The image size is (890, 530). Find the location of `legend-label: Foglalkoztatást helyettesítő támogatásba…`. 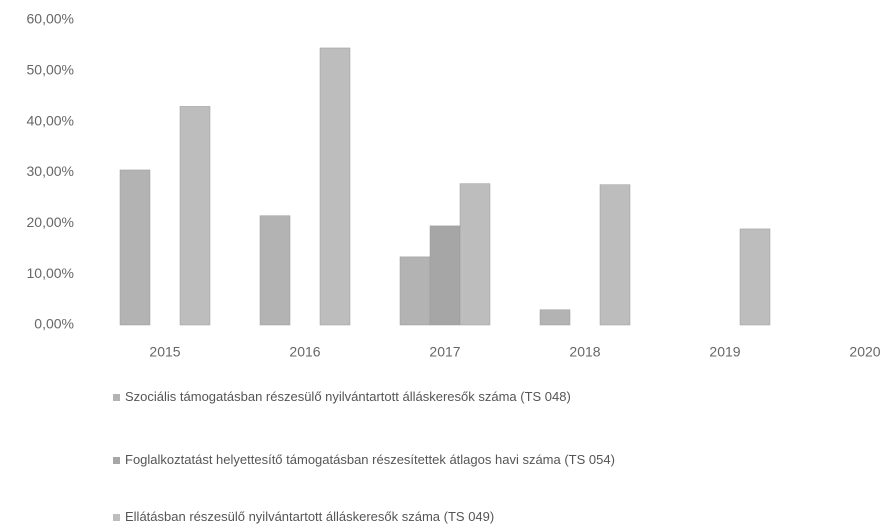

legend-label: Foglalkoztatást helyettesítő támogatásba… is located at coordinates (370, 459).